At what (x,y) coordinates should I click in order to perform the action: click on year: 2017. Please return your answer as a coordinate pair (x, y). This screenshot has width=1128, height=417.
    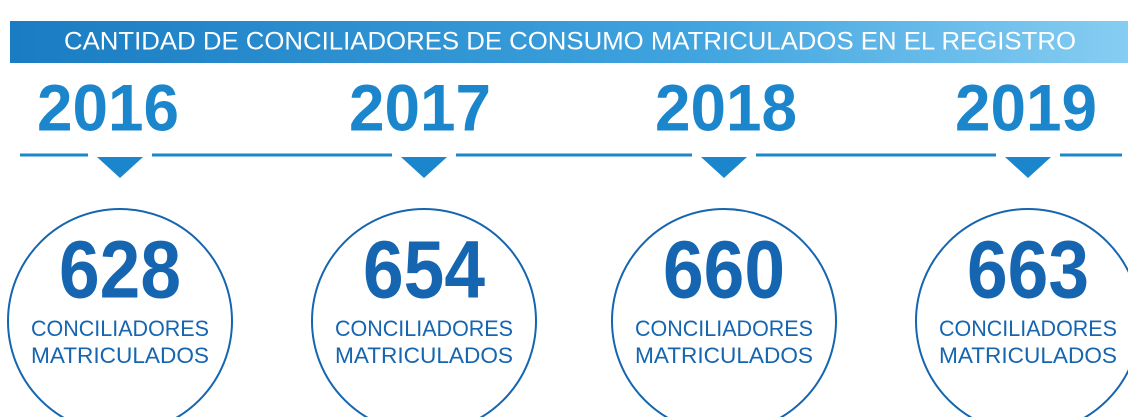
    Looking at the image, I should click on (420, 107).